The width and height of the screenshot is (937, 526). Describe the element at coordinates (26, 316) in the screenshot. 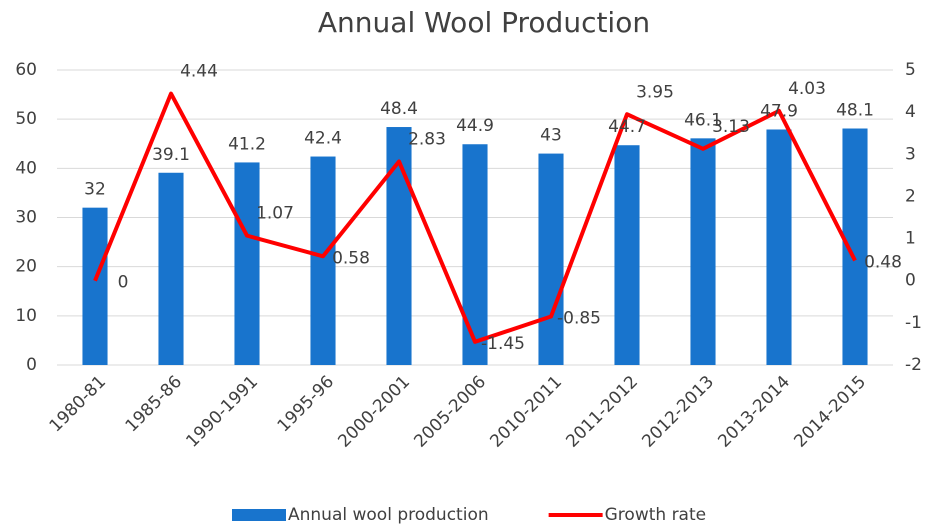

I see `y-tick-label: 10` at that location.